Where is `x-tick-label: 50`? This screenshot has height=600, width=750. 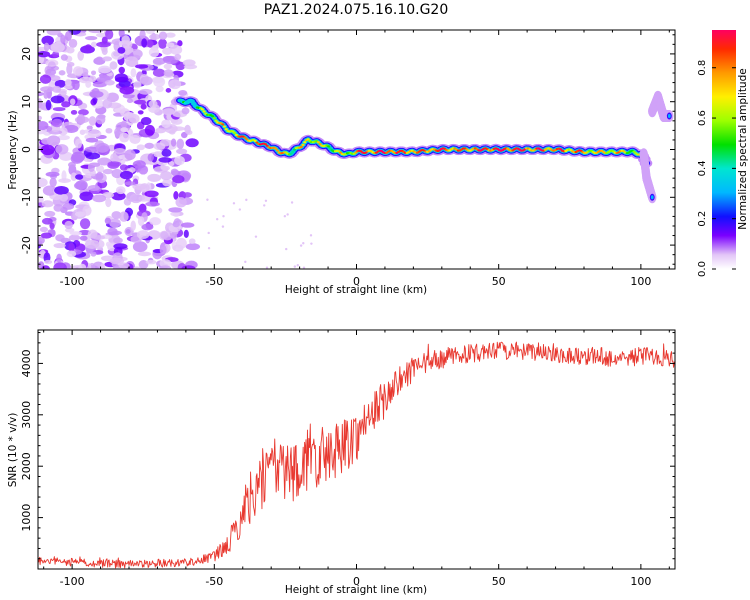 x-tick-label: 50 is located at coordinates (499, 281).